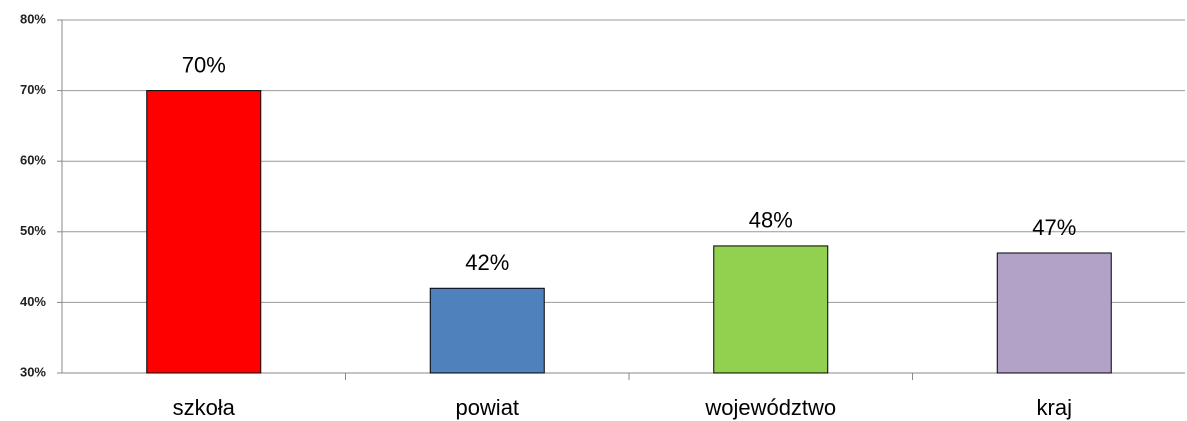 Image resolution: width=1187 pixels, height=421 pixels. I want to click on value-label: 70%, so click(204, 64).